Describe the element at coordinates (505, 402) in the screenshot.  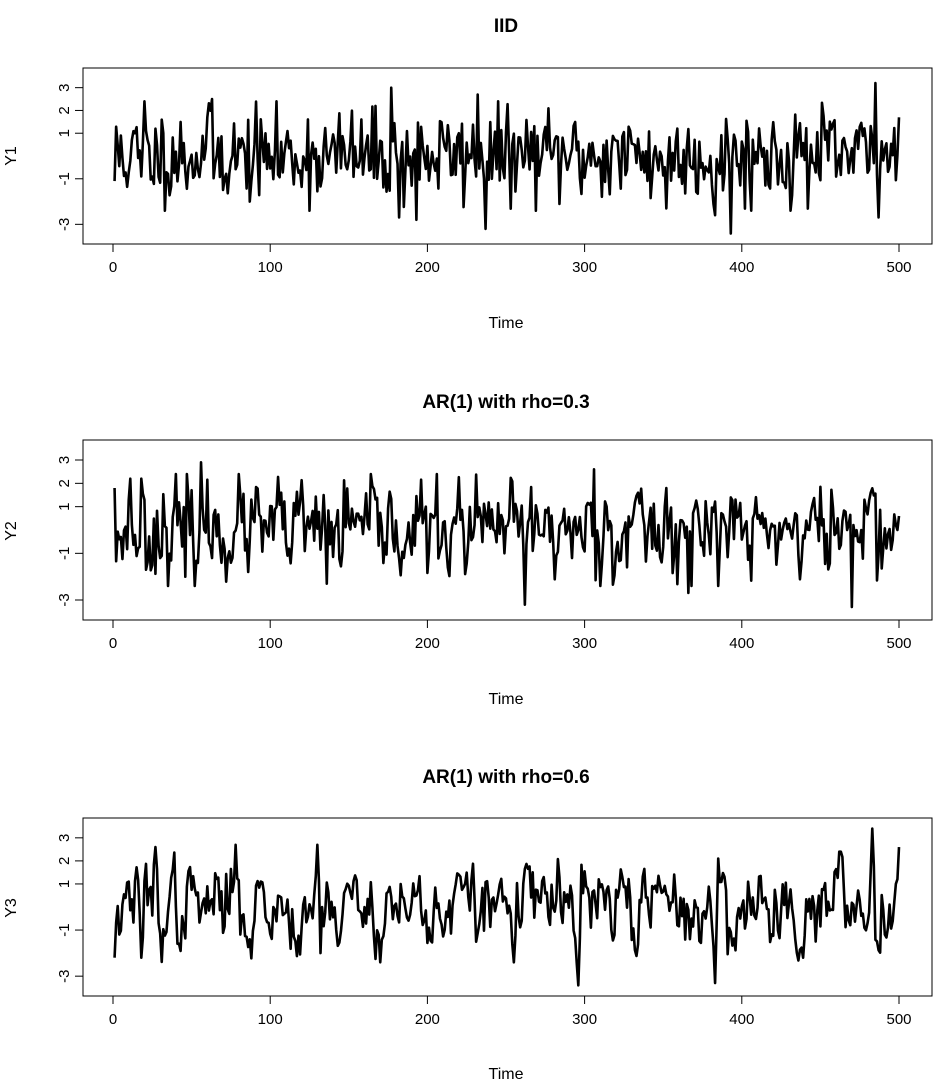
I see `chart-title: AR(1) with rho=0.3` at that location.